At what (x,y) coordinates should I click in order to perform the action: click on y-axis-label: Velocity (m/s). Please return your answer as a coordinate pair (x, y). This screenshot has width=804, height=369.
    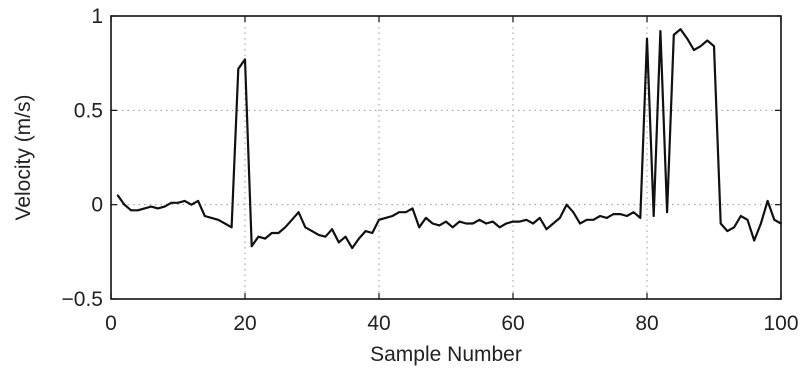
    Looking at the image, I should click on (23, 157).